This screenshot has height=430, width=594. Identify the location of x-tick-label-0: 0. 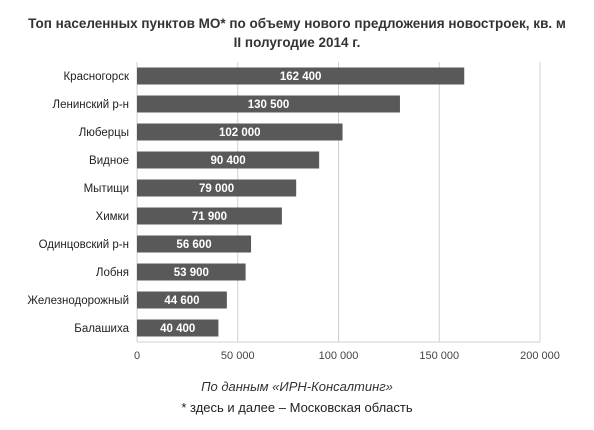
(137, 356).